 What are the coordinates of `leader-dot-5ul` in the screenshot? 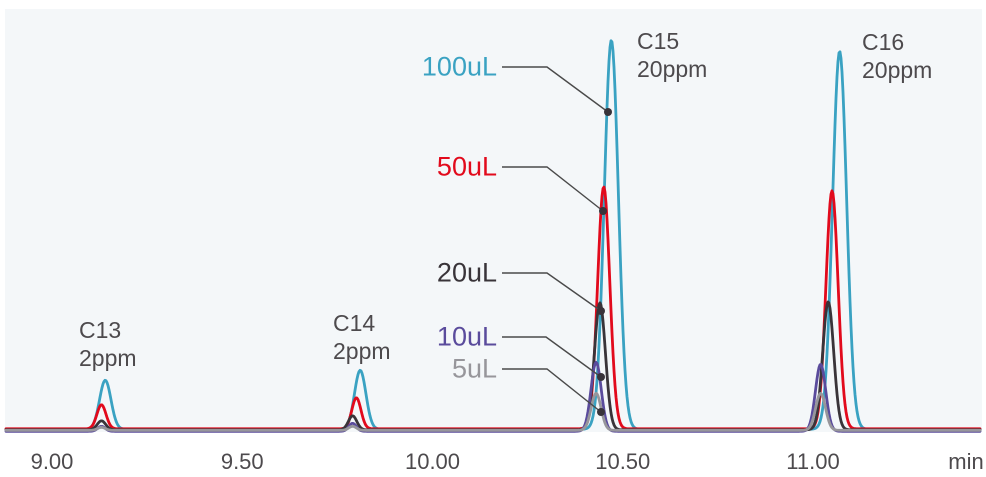 It's located at (601, 412).